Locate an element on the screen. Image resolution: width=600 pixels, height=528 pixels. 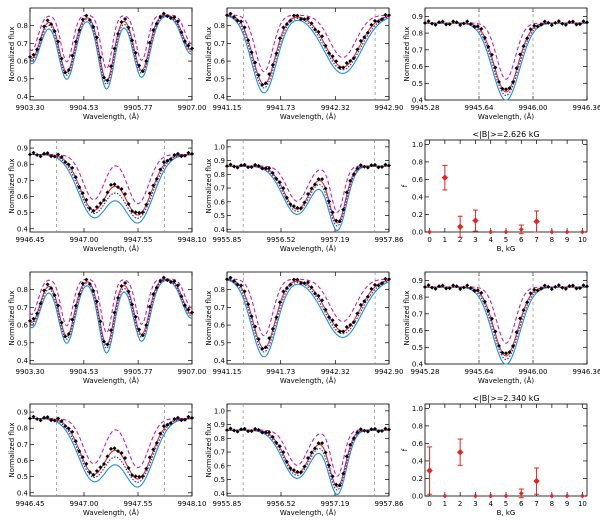
y-tick-label: 0.6 is located at coordinates (220, 326).